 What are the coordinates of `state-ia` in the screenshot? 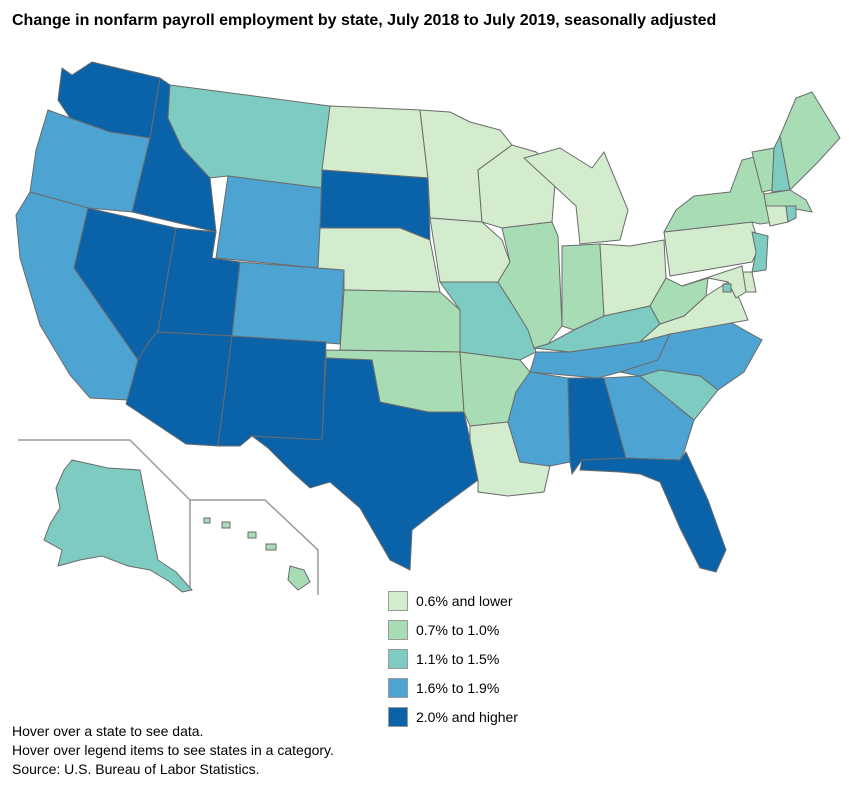 It's located at (470, 250).